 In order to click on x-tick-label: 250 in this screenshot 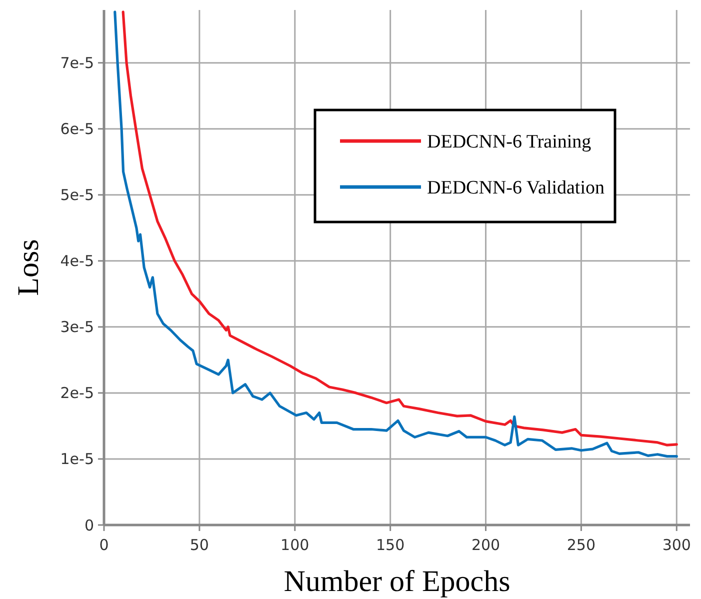, I will do `click(581, 545)`.